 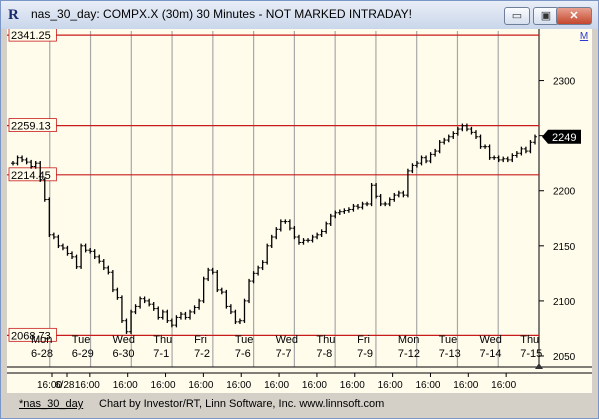 I want to click on y-axis-tick-label: 2100, so click(x=564, y=302).